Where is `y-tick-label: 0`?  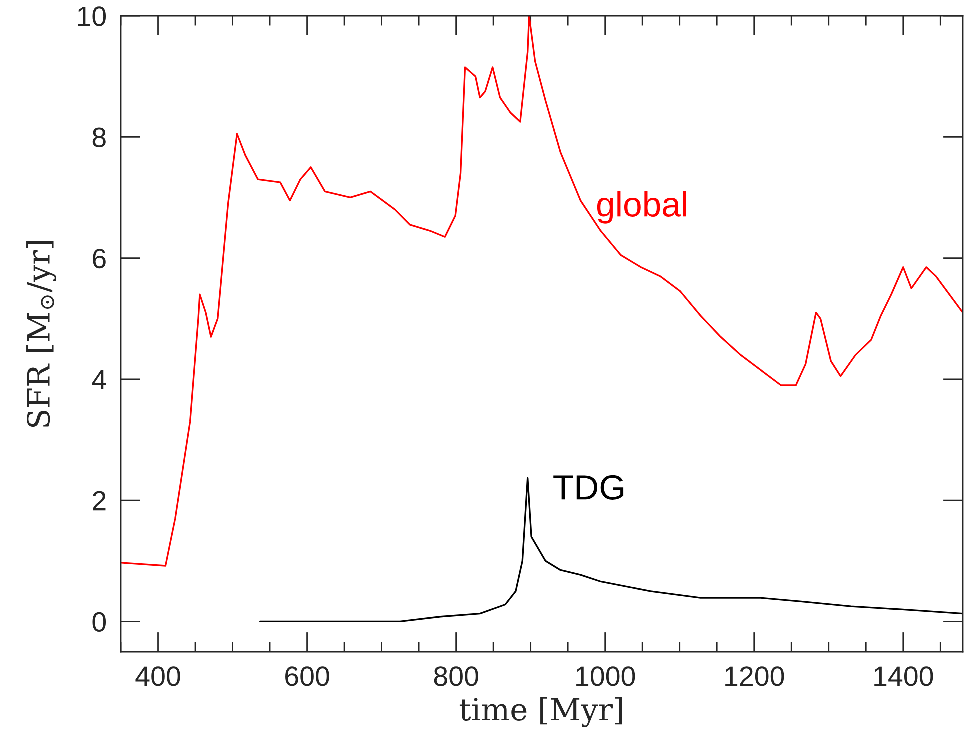 y-tick-label: 0 is located at coordinates (99, 622).